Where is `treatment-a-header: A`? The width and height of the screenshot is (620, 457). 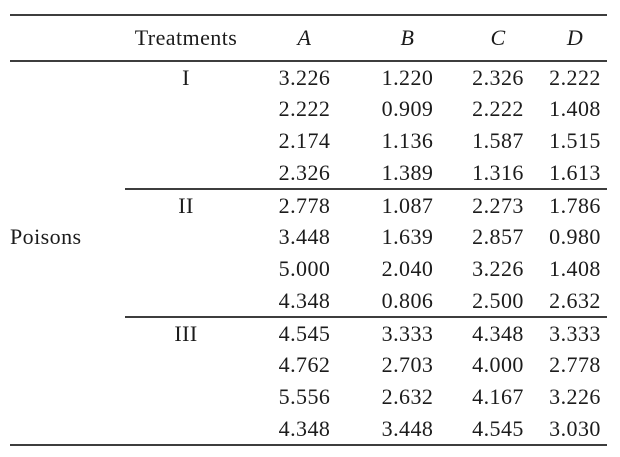
treatment-a-header: A is located at coordinates (304, 38).